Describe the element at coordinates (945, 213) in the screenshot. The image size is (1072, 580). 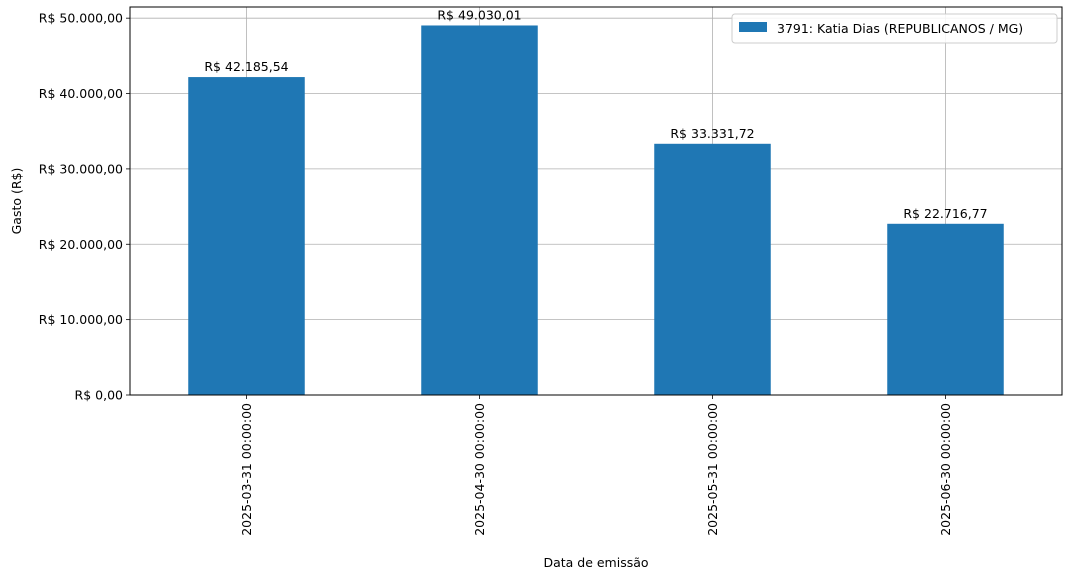
I see `bar-value-label: R$ 22.716,77` at that location.